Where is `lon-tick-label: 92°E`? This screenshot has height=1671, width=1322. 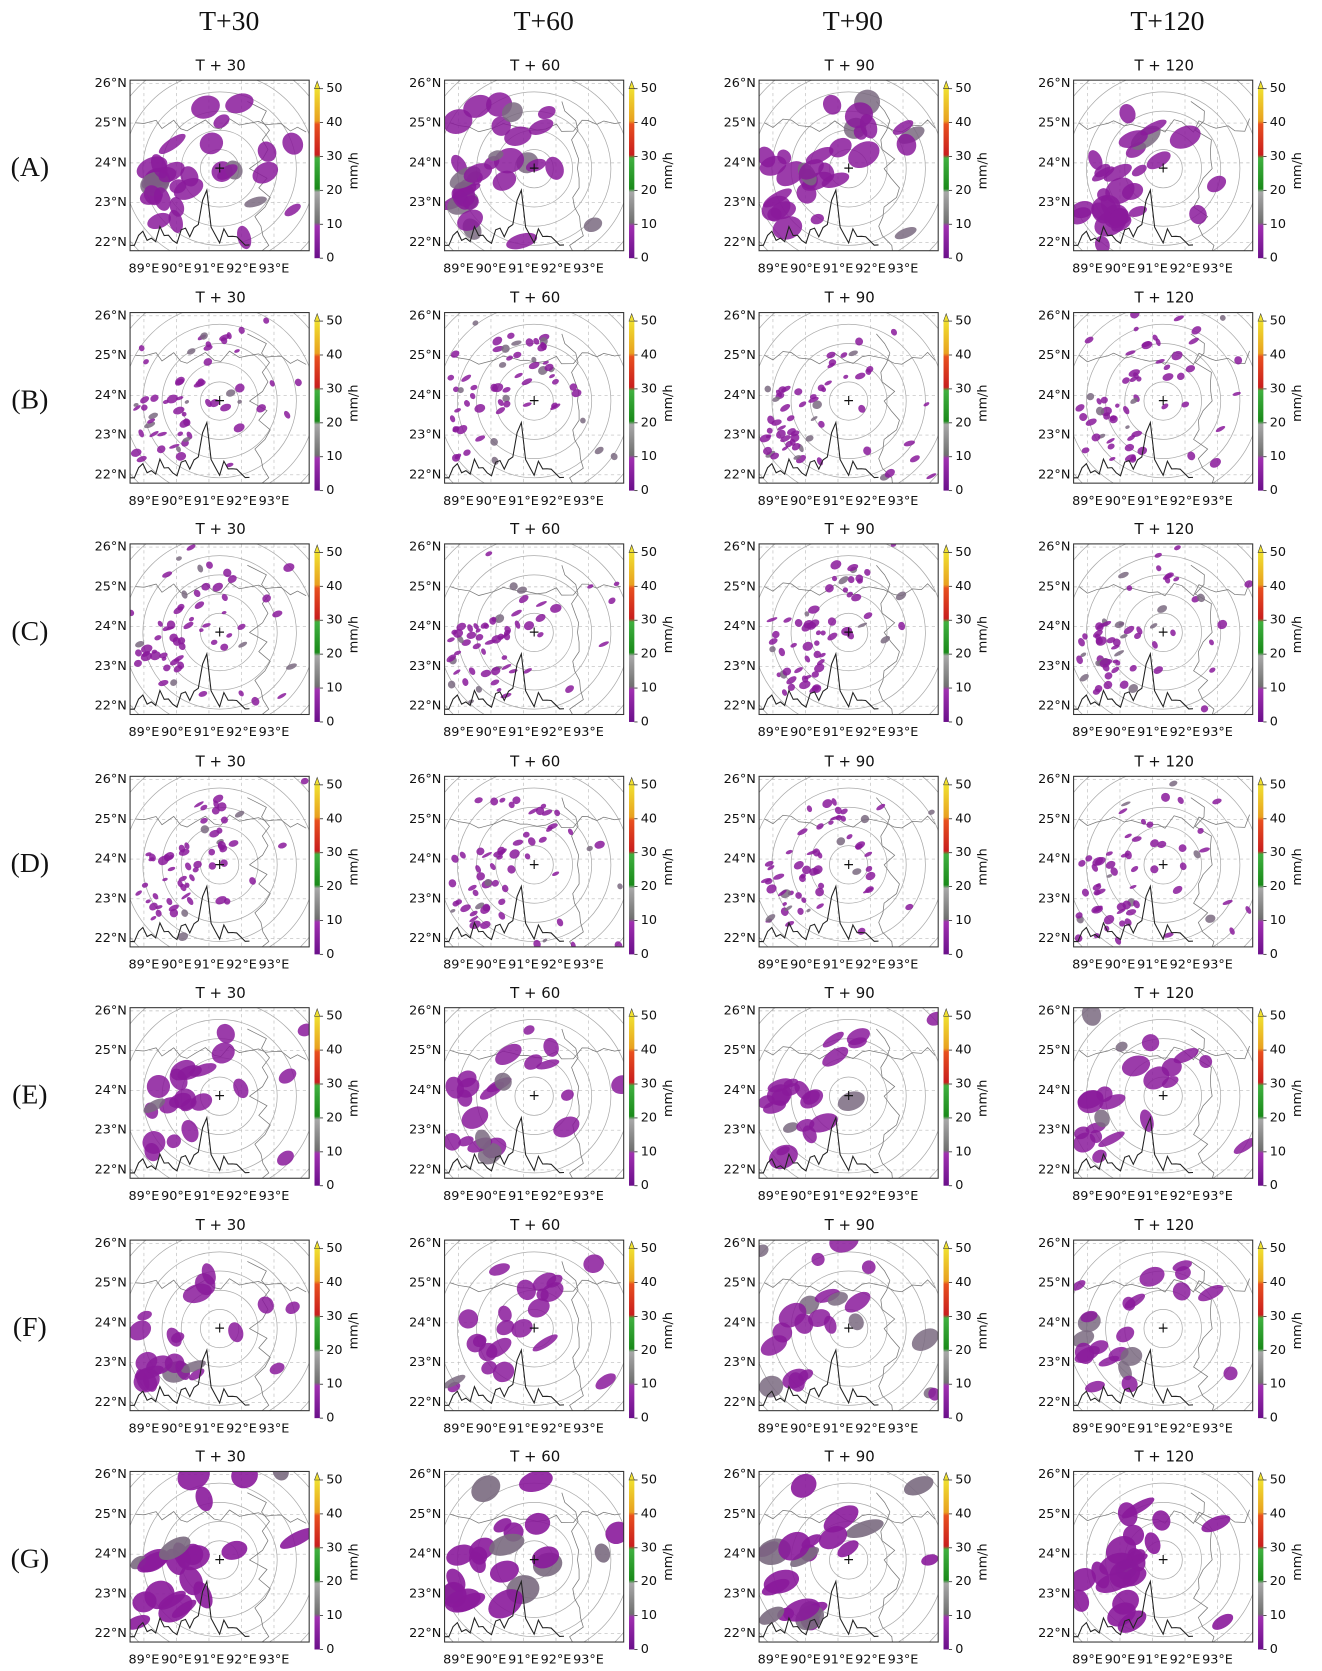 lon-tick-label: 92°E is located at coordinates (556, 1660).